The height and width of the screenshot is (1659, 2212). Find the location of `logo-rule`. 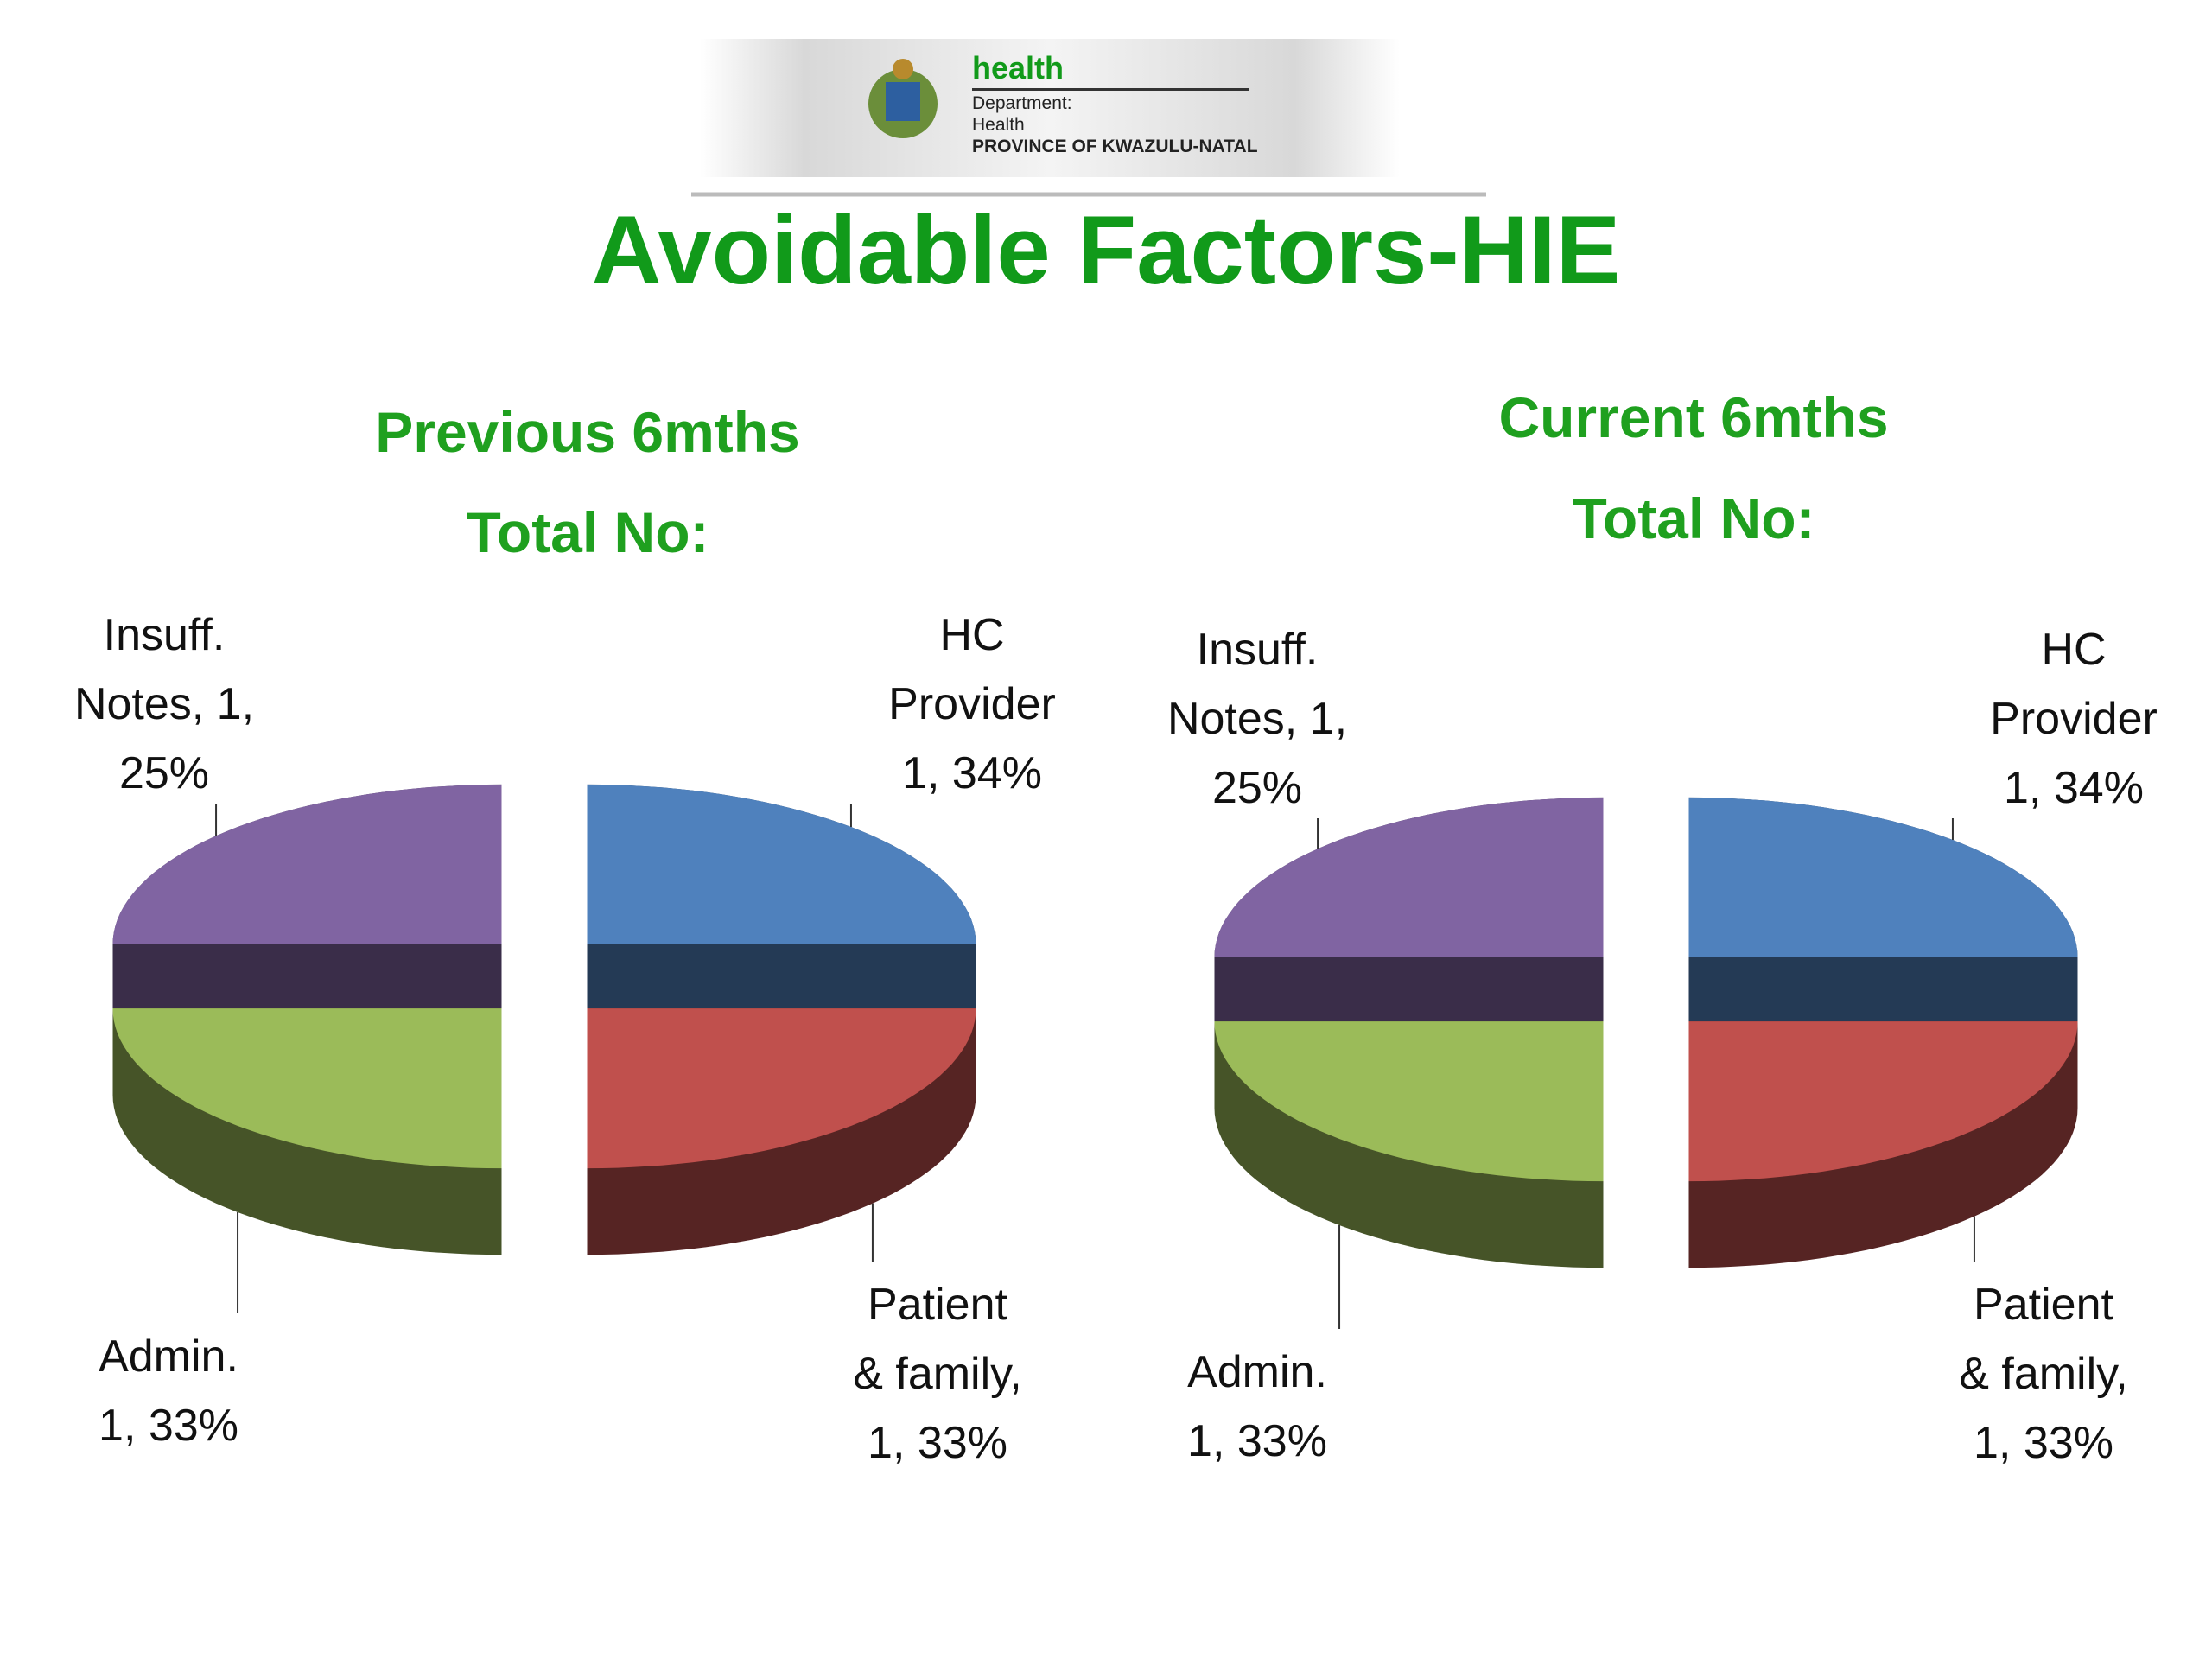

logo-rule is located at coordinates (1110, 89).